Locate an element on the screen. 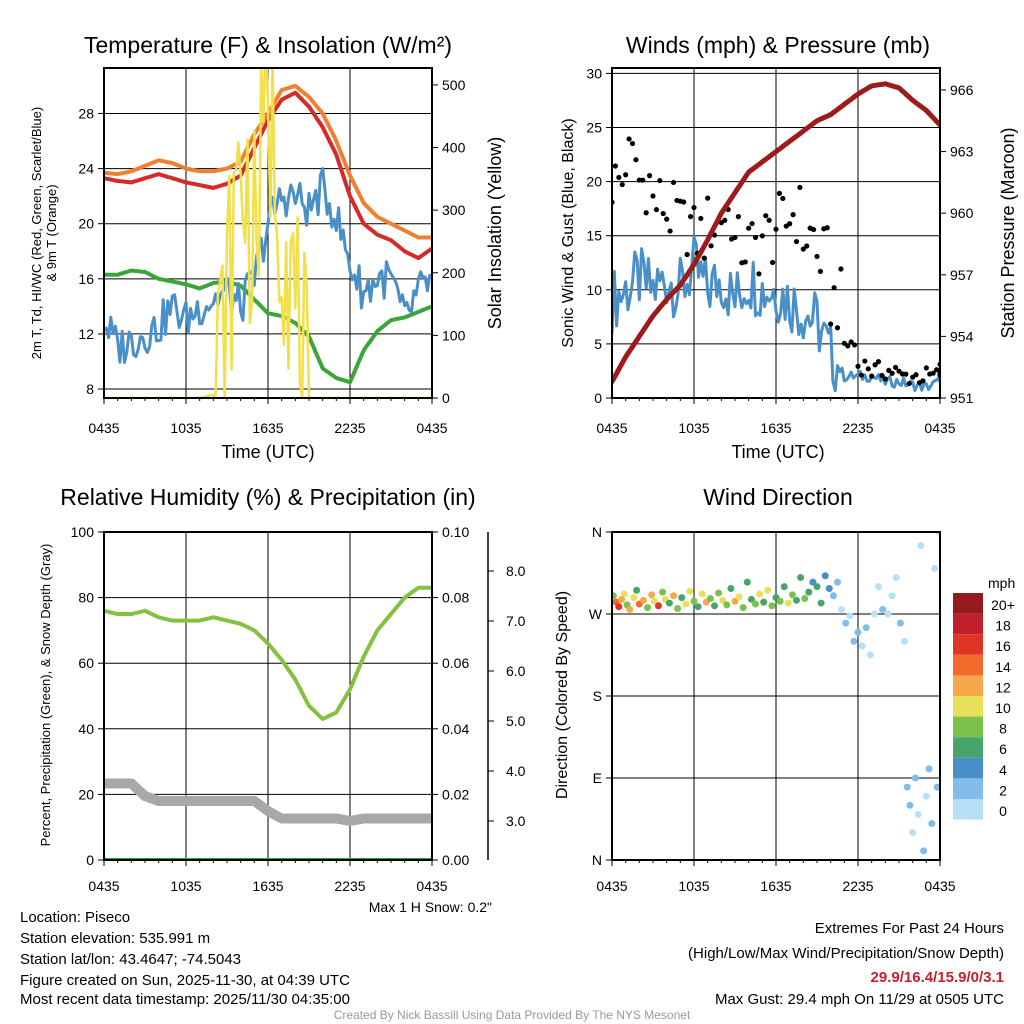 This screenshot has width=1024, height=1024. y2-tick-label: 963 is located at coordinates (962, 152).